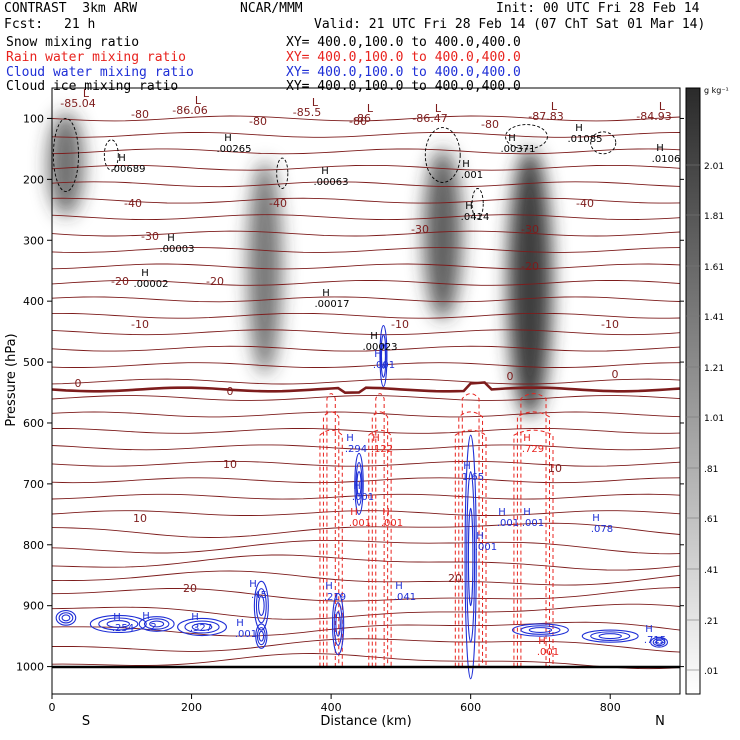  I want to click on colorbar-label: 1.41, so click(714, 318).